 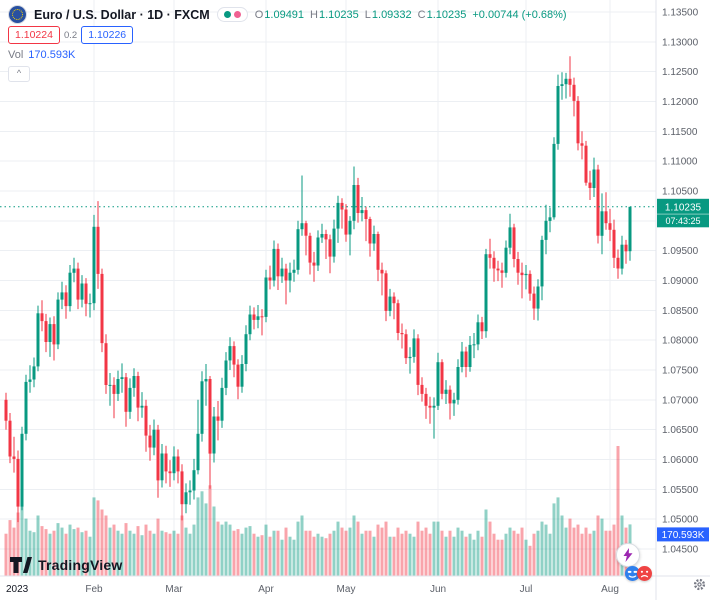 What do you see at coordinates (519, 14) in the screenshot?
I see `change-value: +0.00744 (+0.68%)` at bounding box center [519, 14].